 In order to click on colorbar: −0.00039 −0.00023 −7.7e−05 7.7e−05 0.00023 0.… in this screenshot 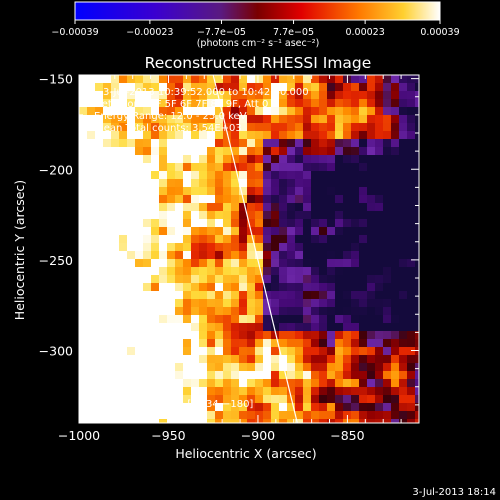, I will do `click(255, 25)`.